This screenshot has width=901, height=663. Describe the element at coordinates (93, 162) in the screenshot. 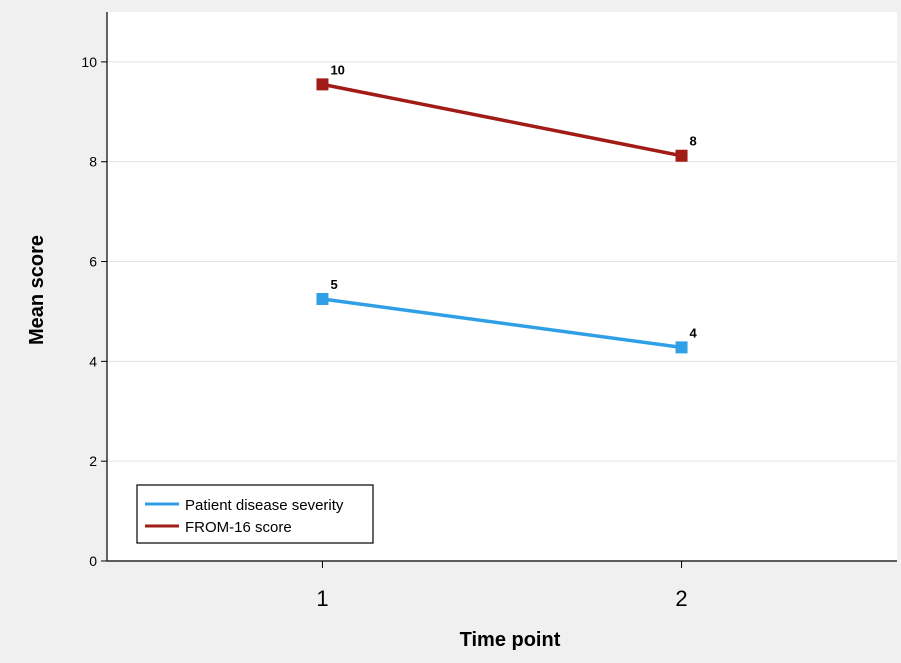

I see `y-tick-label-8: 8` at that location.